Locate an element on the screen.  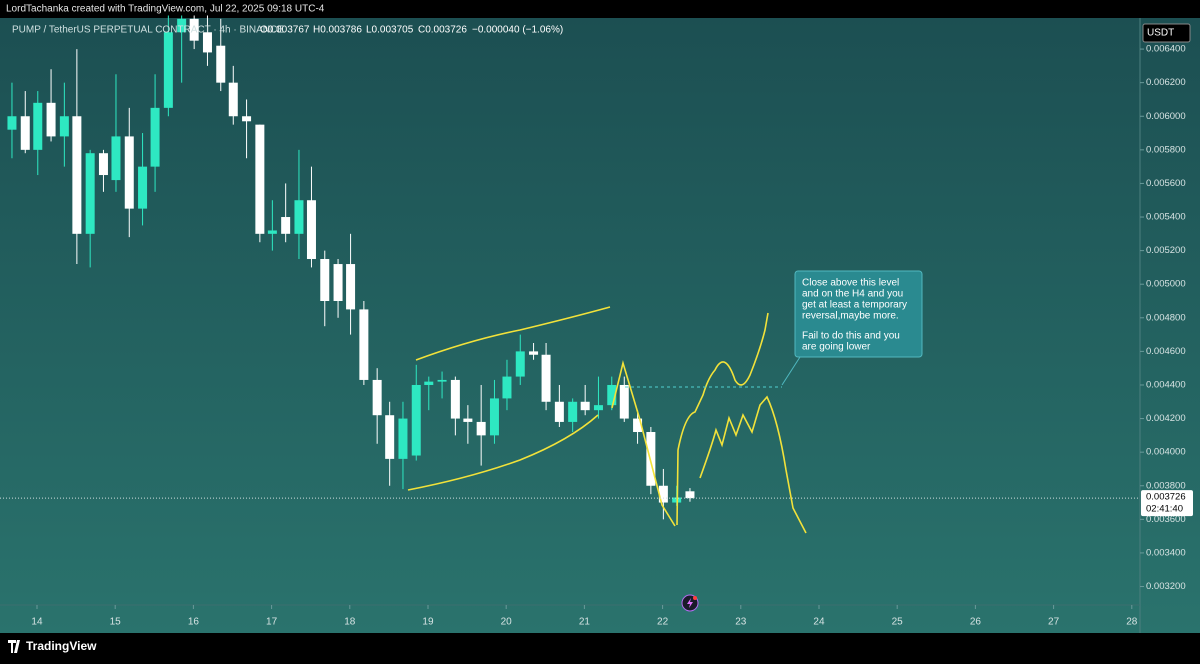
y-tick-label: 0.003800 is located at coordinates (1166, 485).